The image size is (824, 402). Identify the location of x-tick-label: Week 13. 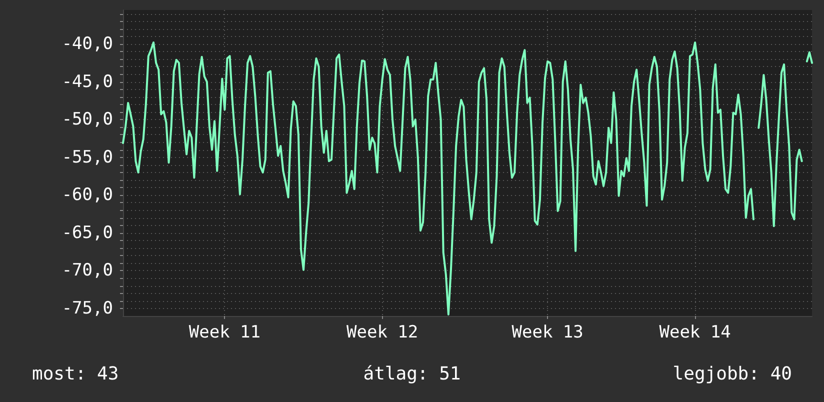
(548, 332).